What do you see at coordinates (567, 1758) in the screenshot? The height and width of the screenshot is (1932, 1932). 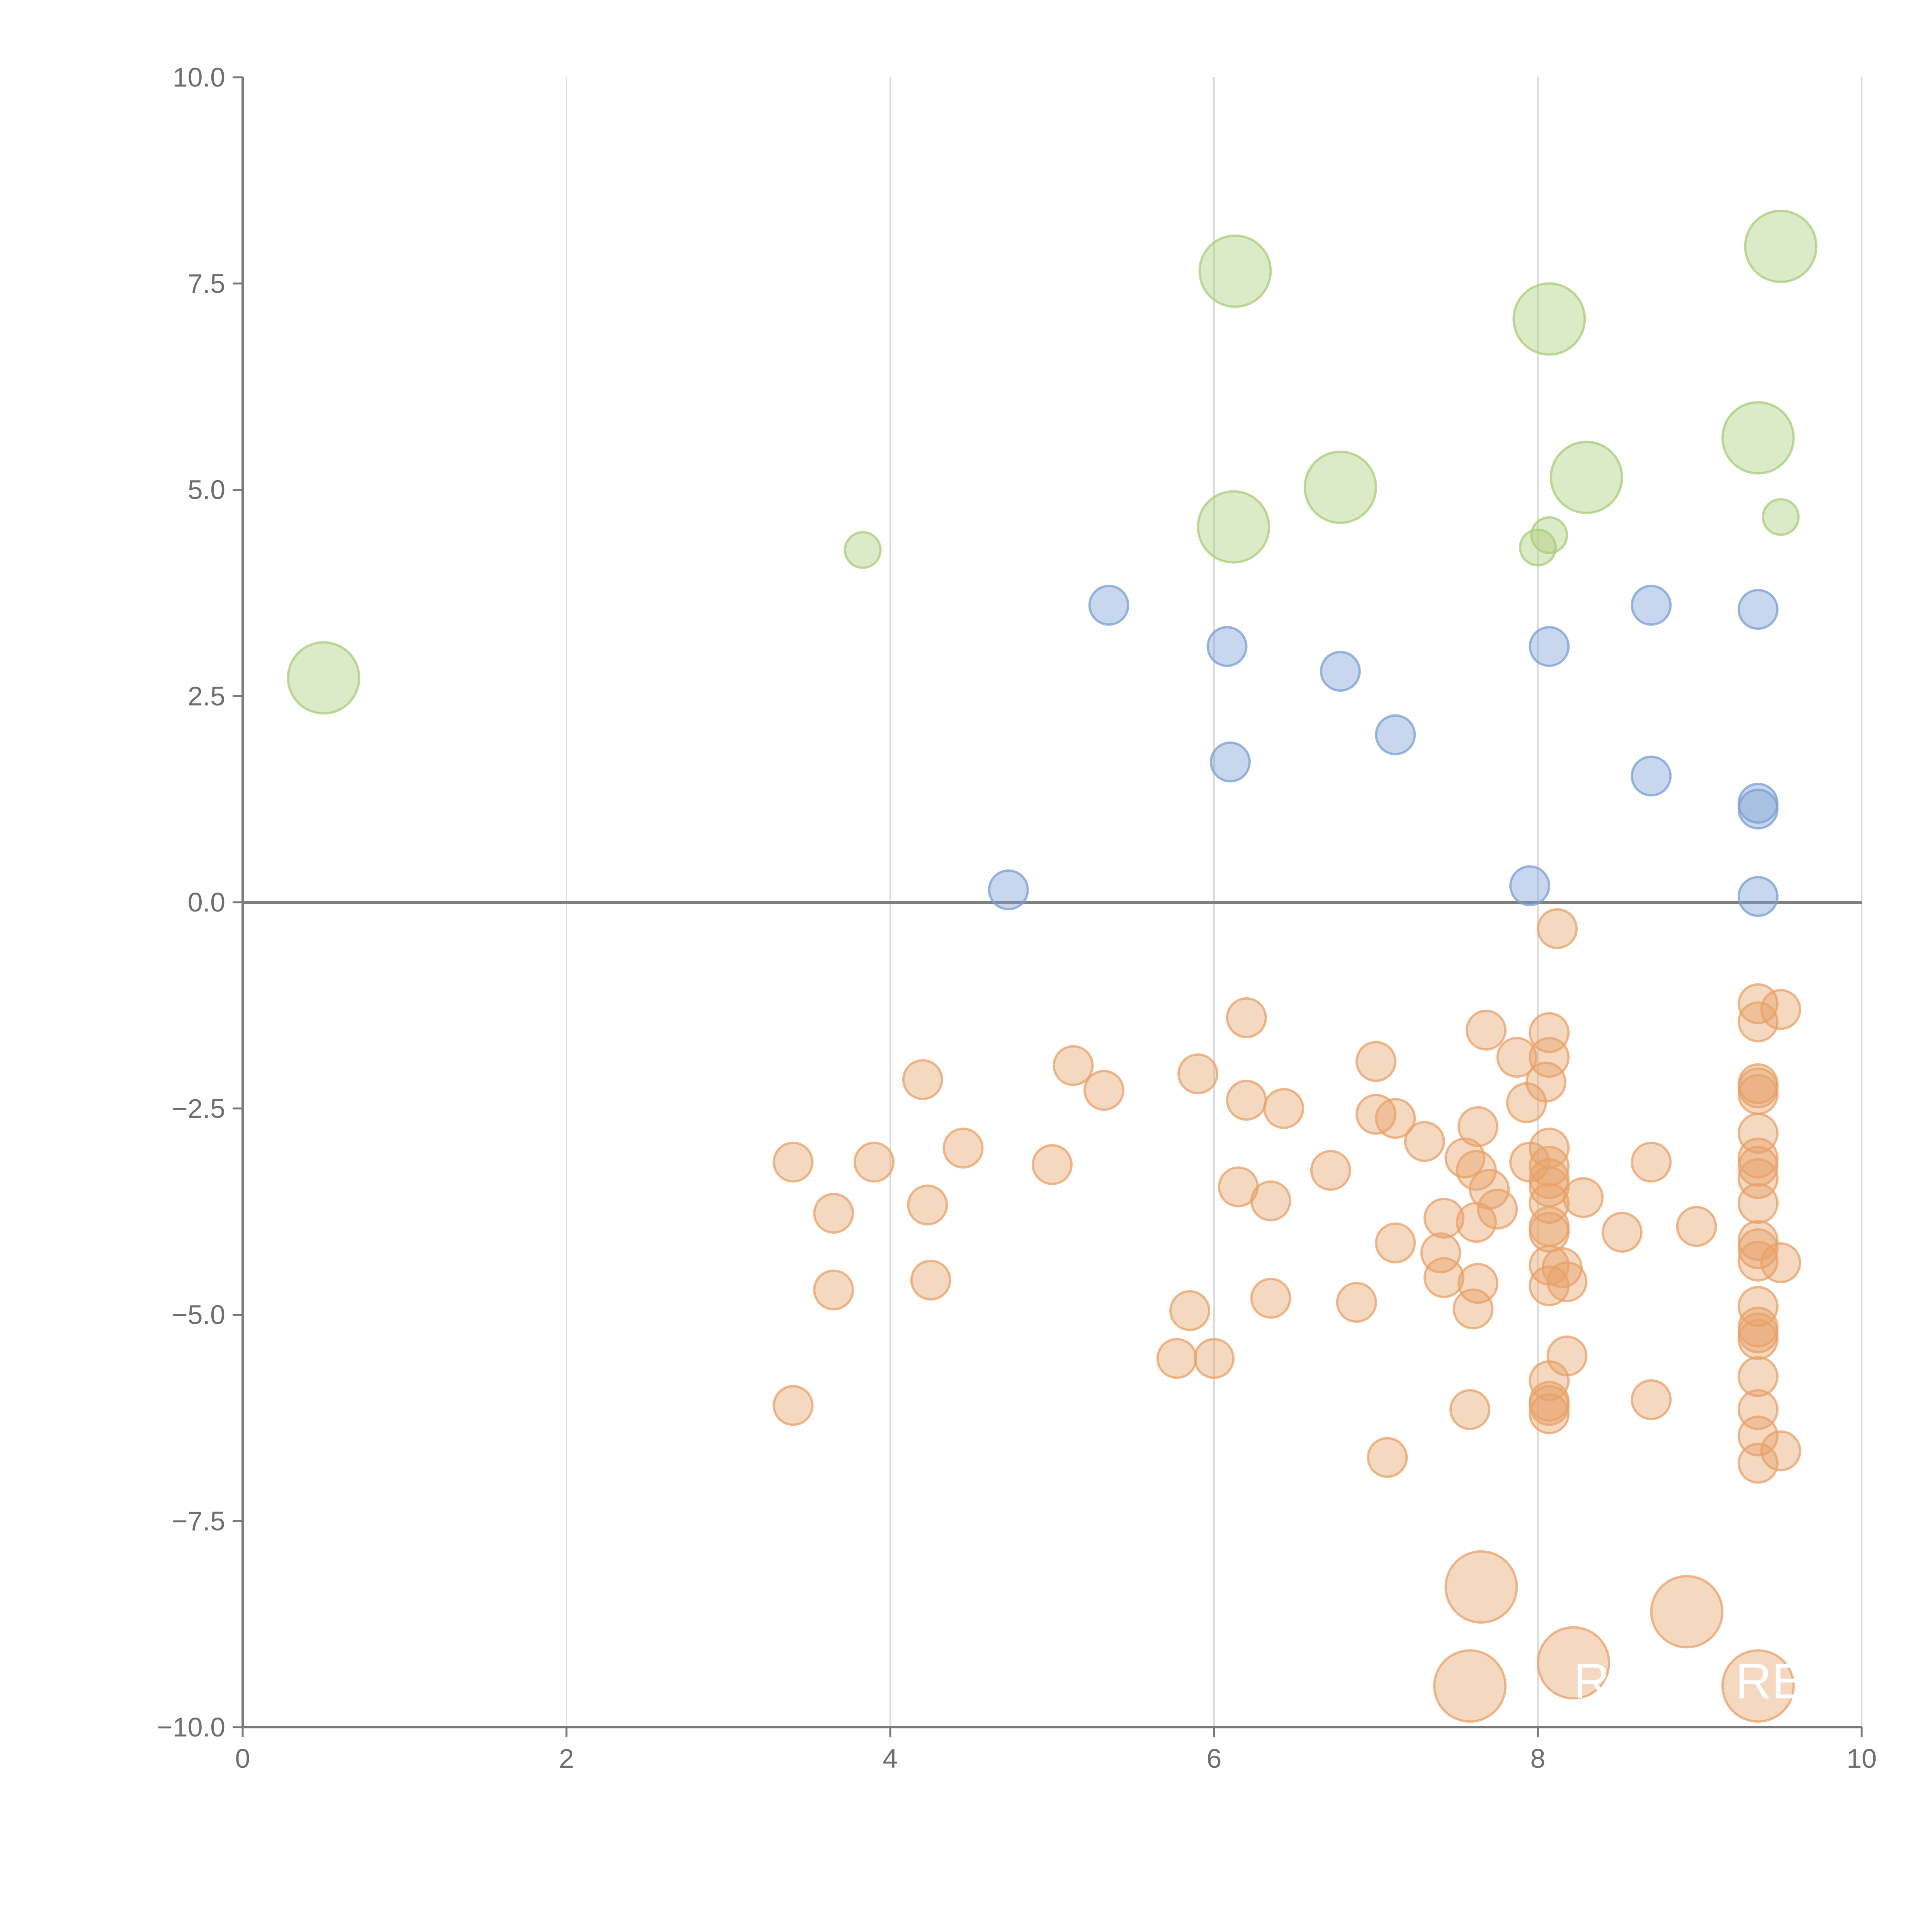 I see `x-tick-label: 2` at bounding box center [567, 1758].